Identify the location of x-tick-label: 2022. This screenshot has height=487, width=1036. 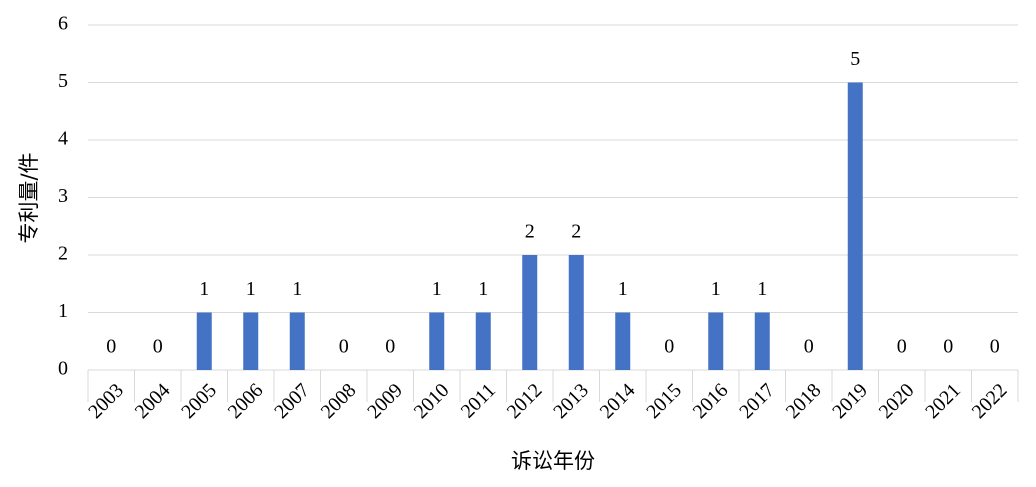
(990, 401).